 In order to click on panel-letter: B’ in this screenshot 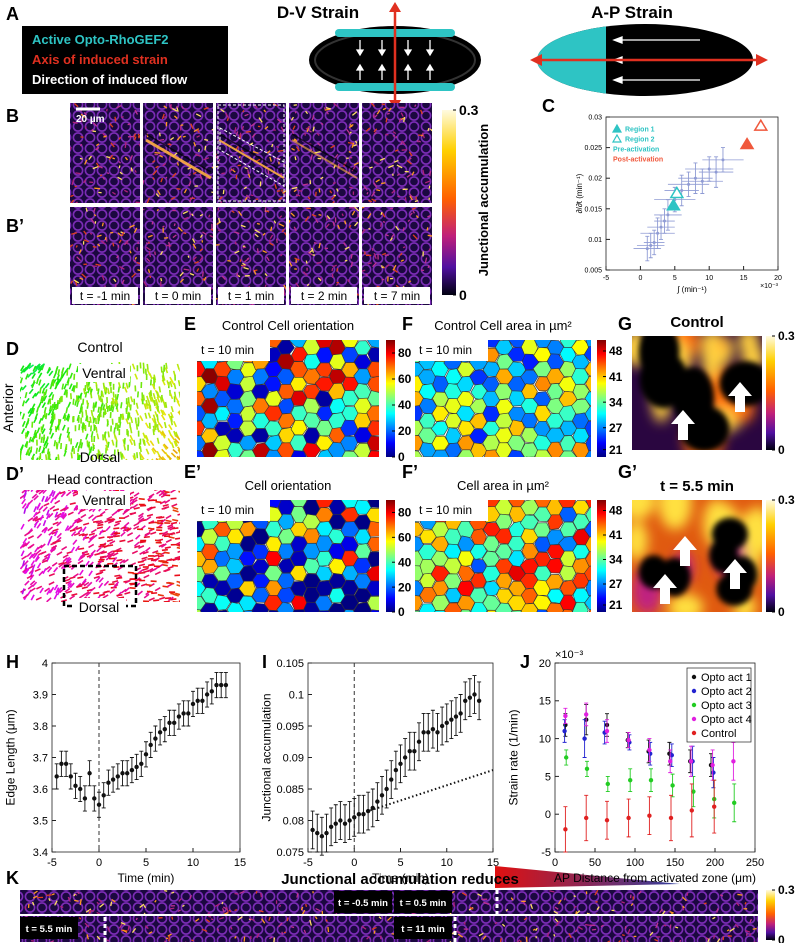, I will do `click(15, 226)`.